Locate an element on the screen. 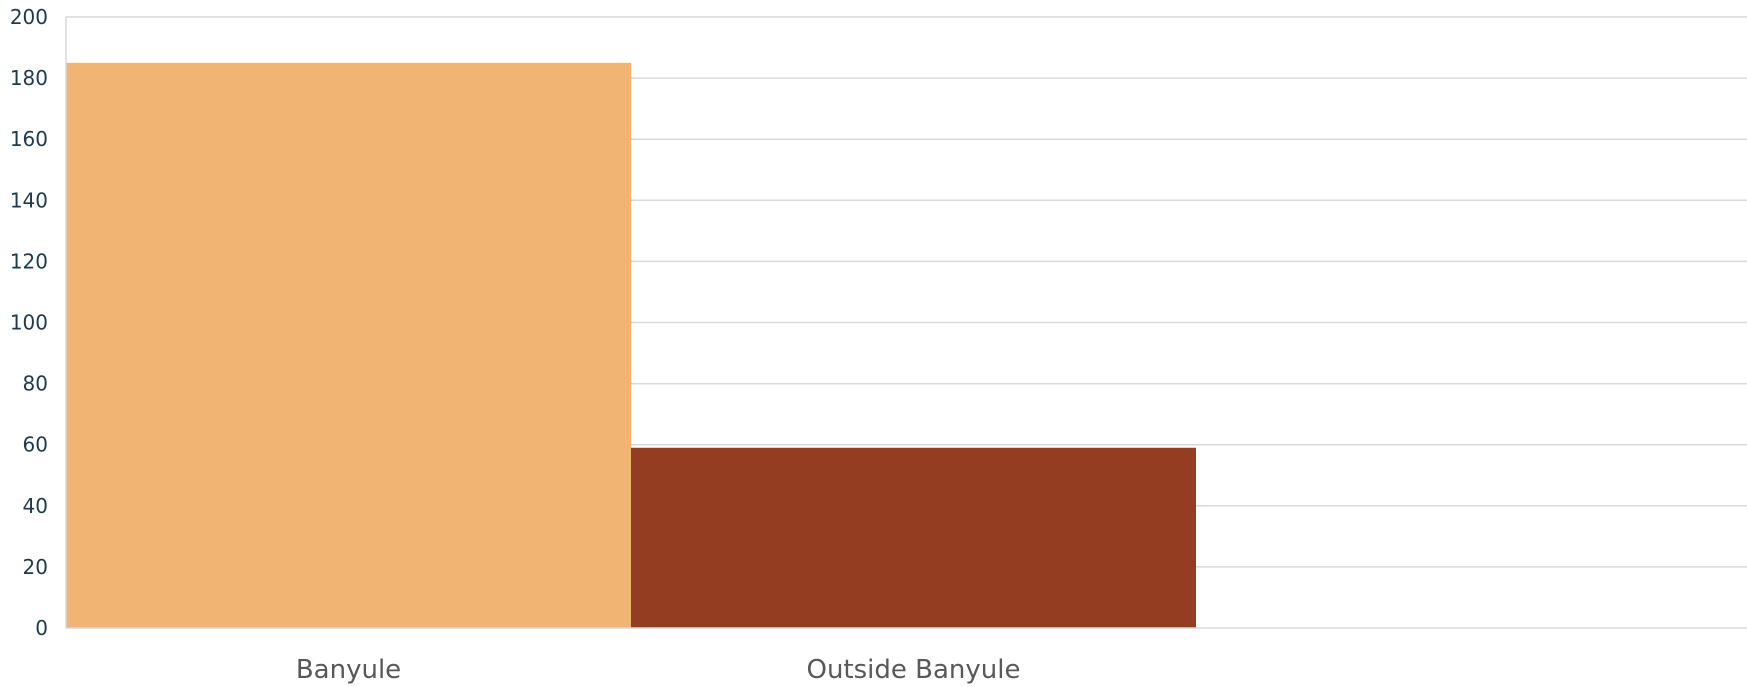  x-category-label: Outside Banyule is located at coordinates (913, 670).